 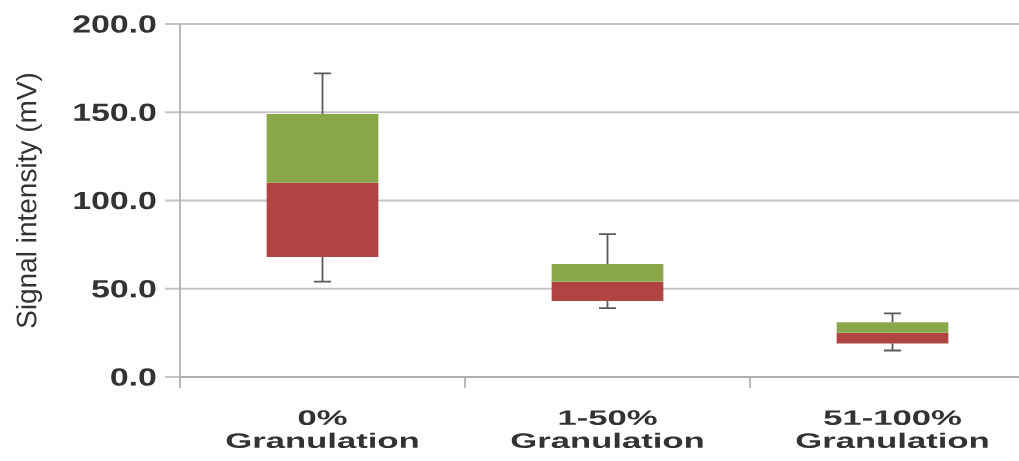 I want to click on x-tick-label: 51-100% Granulation, so click(x=892, y=429).